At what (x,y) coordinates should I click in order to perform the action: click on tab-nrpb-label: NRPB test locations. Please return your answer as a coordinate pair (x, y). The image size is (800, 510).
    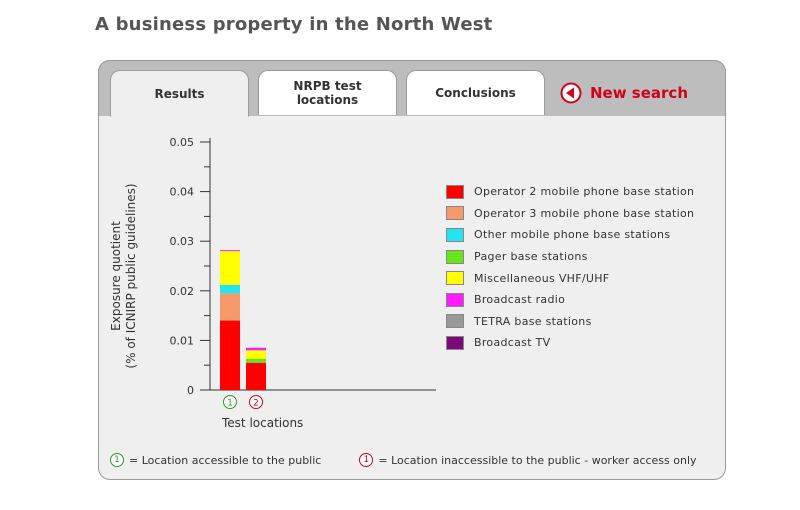
    Looking at the image, I should click on (327, 93).